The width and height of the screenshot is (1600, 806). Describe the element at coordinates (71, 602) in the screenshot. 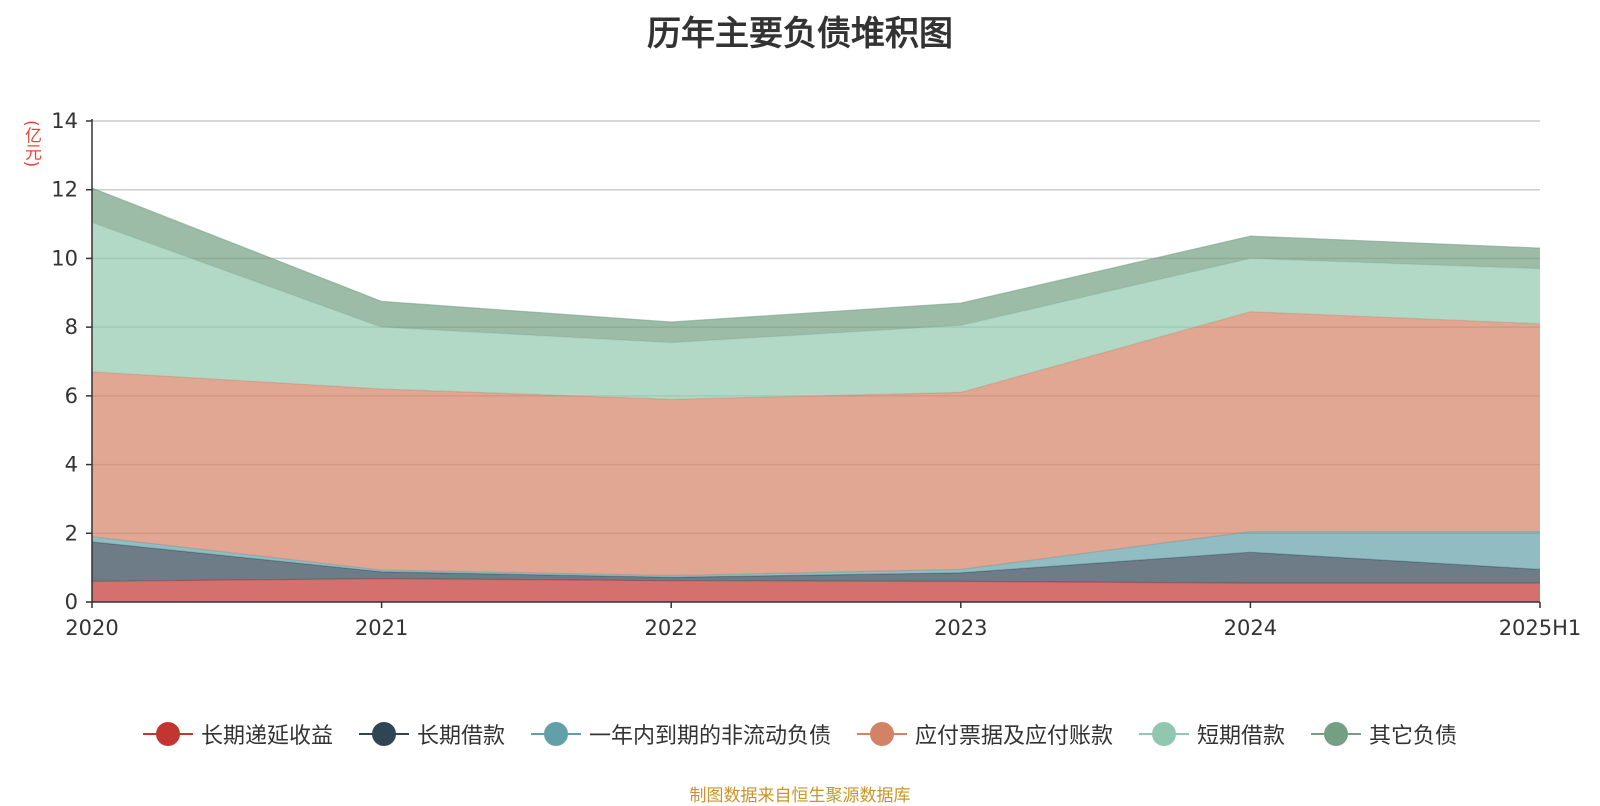

I see `y-tick-label: 0` at that location.